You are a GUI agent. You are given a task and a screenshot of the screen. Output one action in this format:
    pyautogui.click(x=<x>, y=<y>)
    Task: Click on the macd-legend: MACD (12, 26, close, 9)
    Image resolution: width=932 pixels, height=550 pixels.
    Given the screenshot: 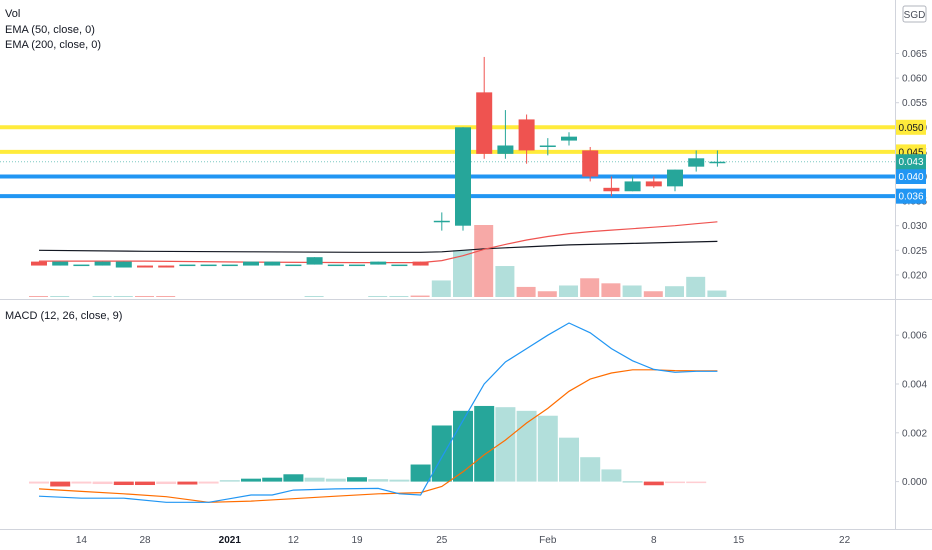 What is the action you would take?
    pyautogui.click(x=63, y=316)
    